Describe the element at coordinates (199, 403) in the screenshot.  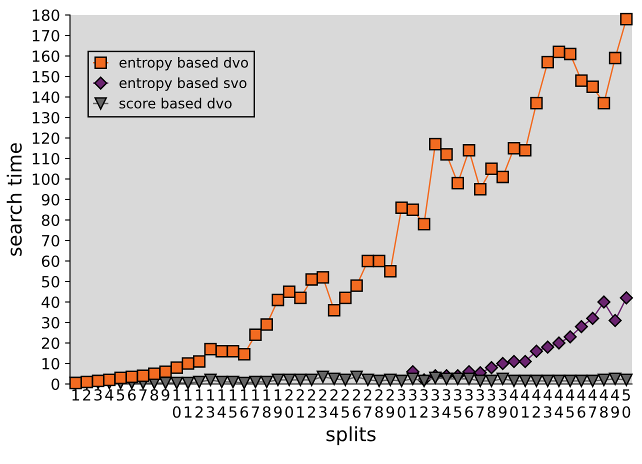
I see `x-tick-label: 1 2` at that location.